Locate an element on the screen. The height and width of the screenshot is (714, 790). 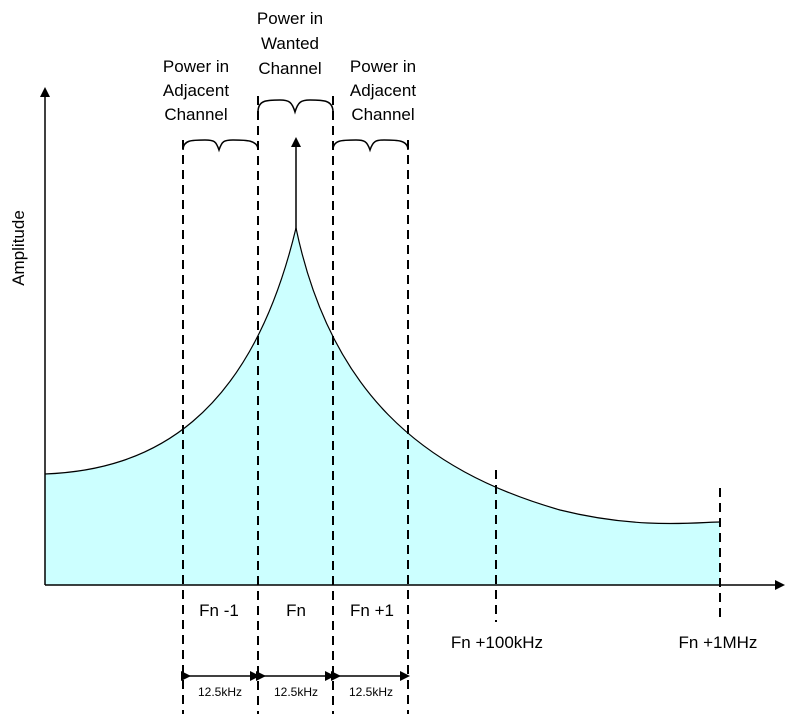
brace-adjacent-right is located at coordinates (370, 146).